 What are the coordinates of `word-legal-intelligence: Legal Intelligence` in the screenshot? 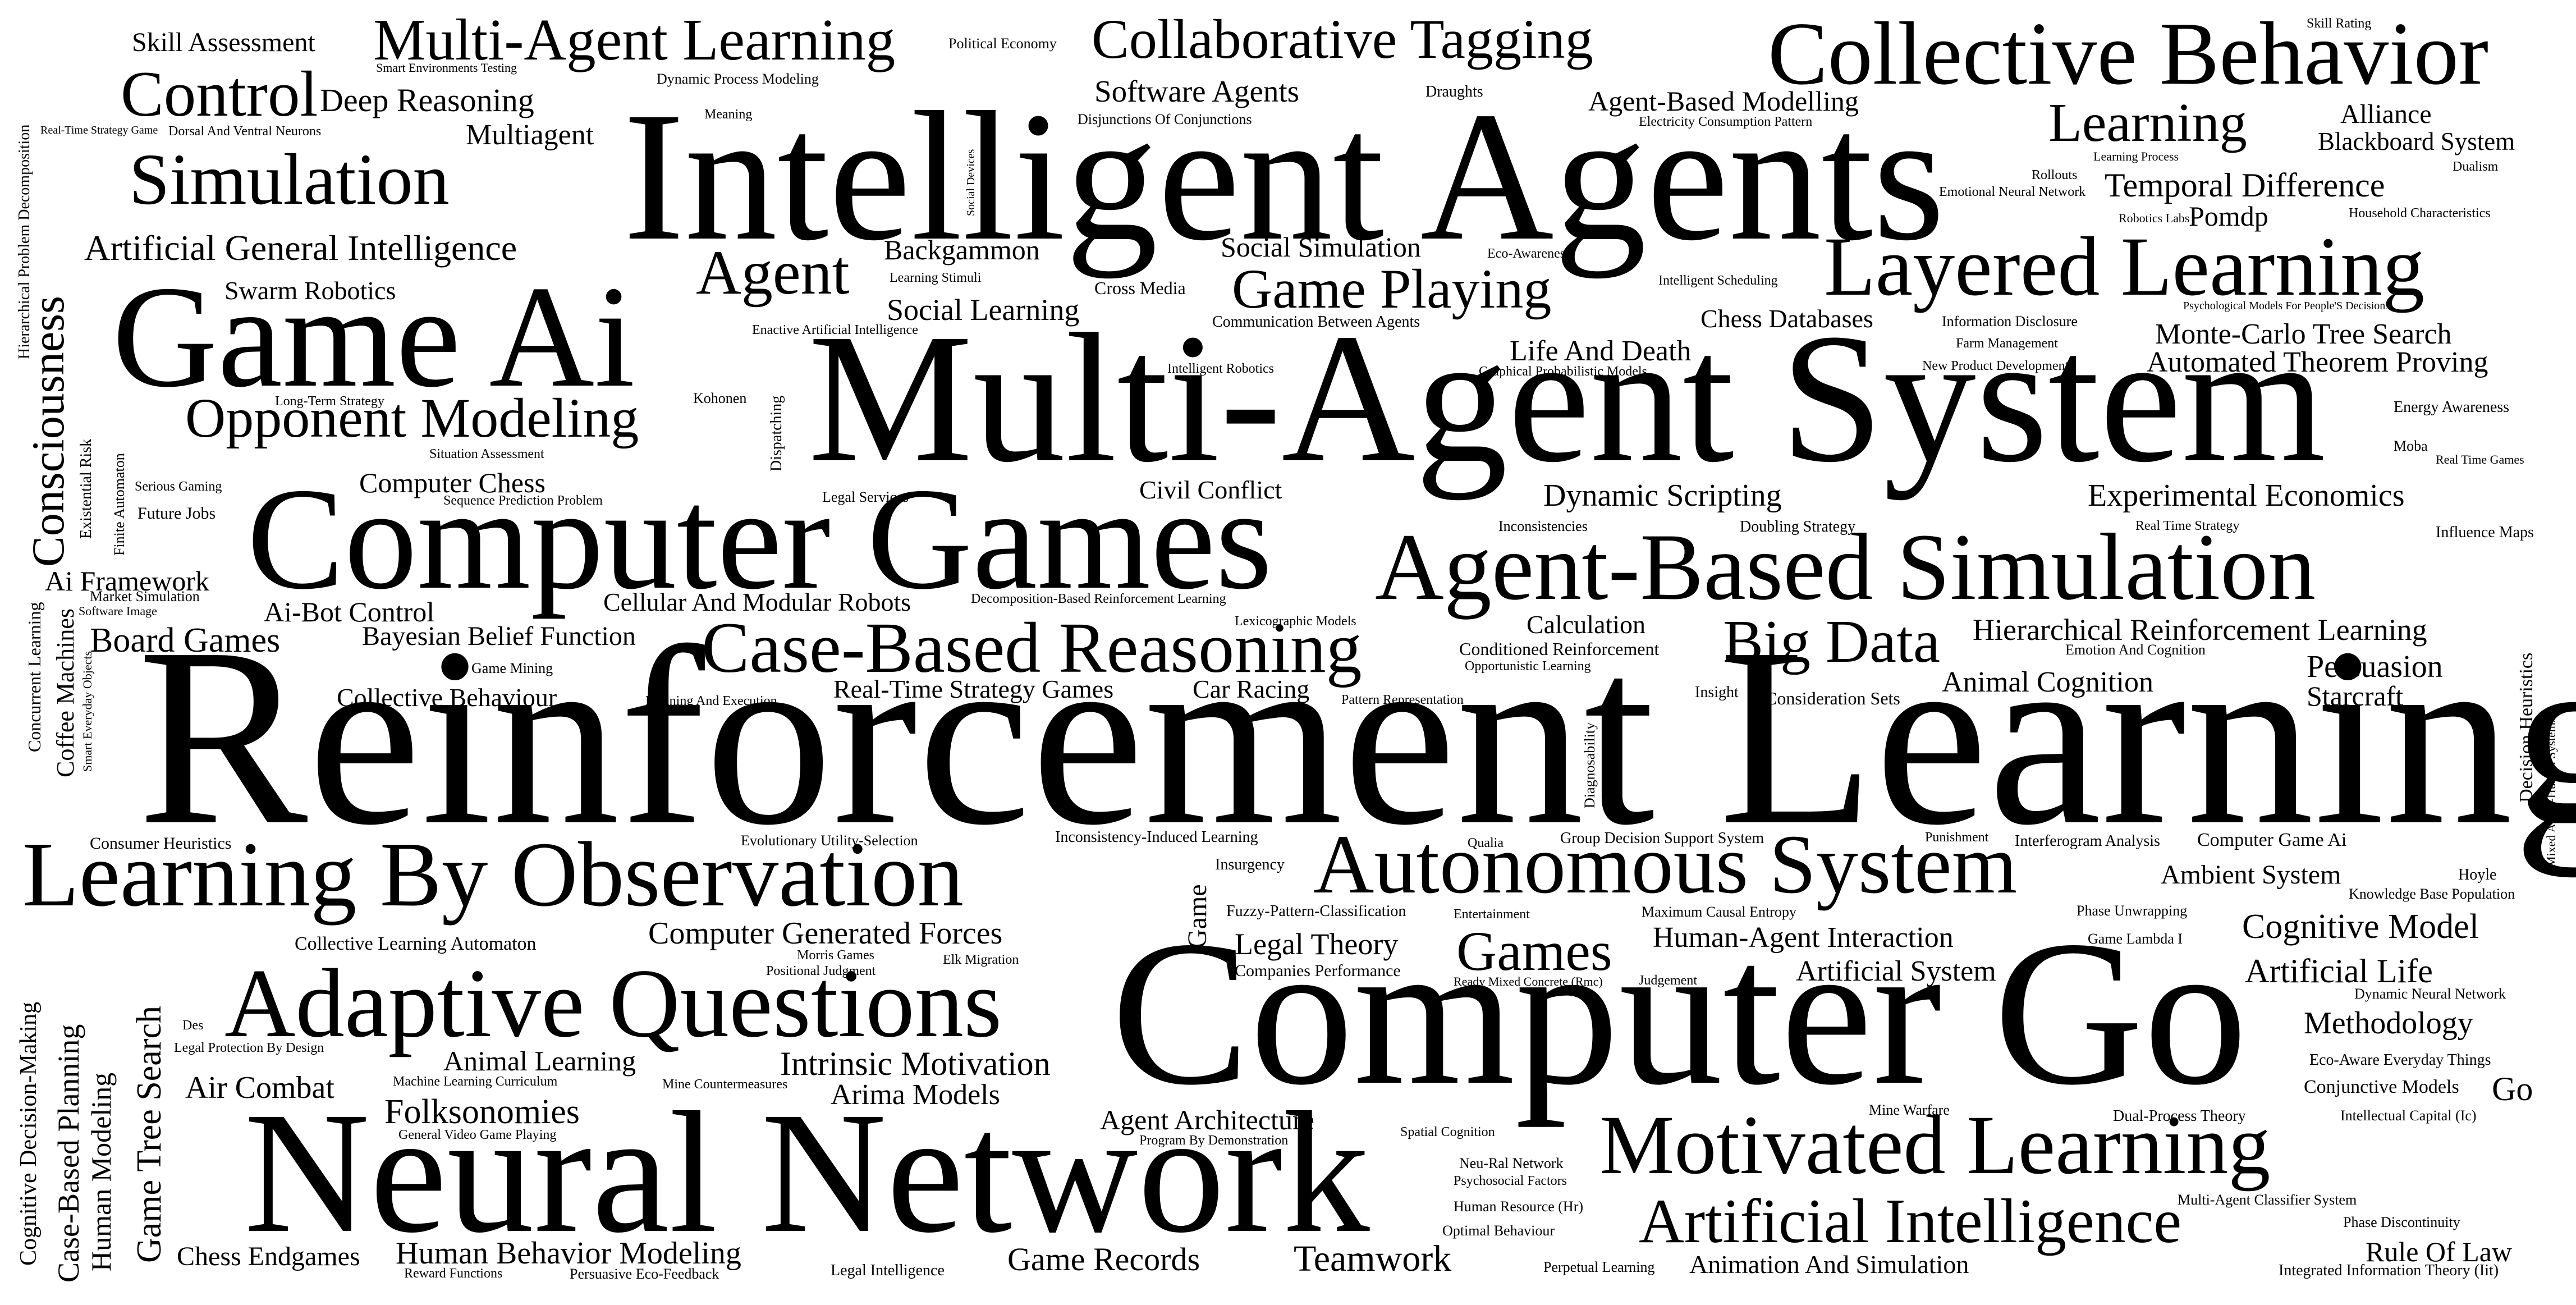 It's located at (888, 1270).